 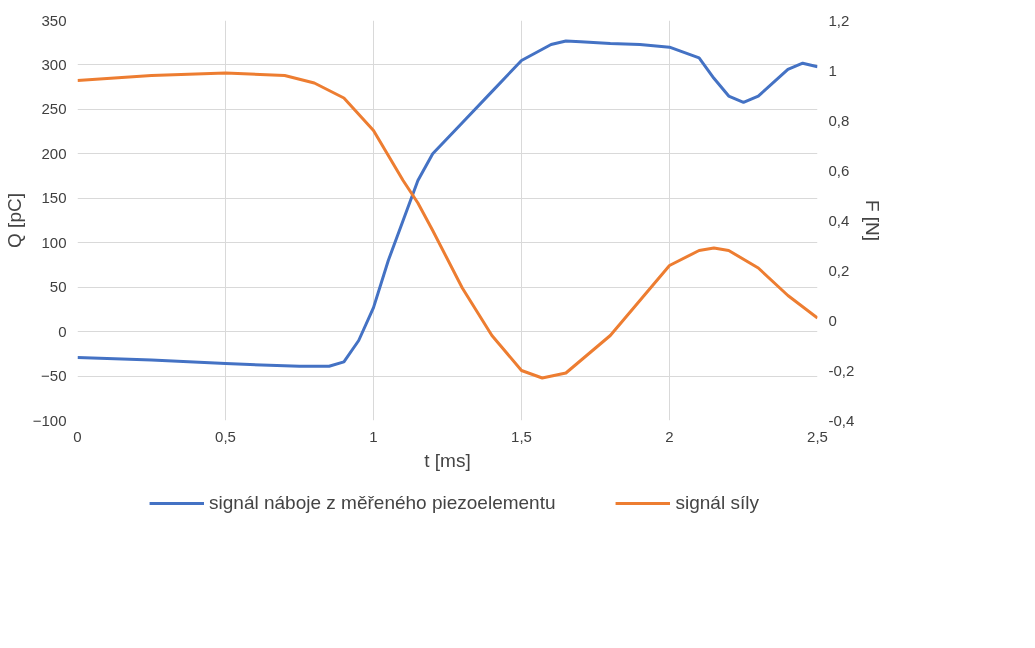 I want to click on y-axis-title: Q [pC], so click(x=14, y=220).